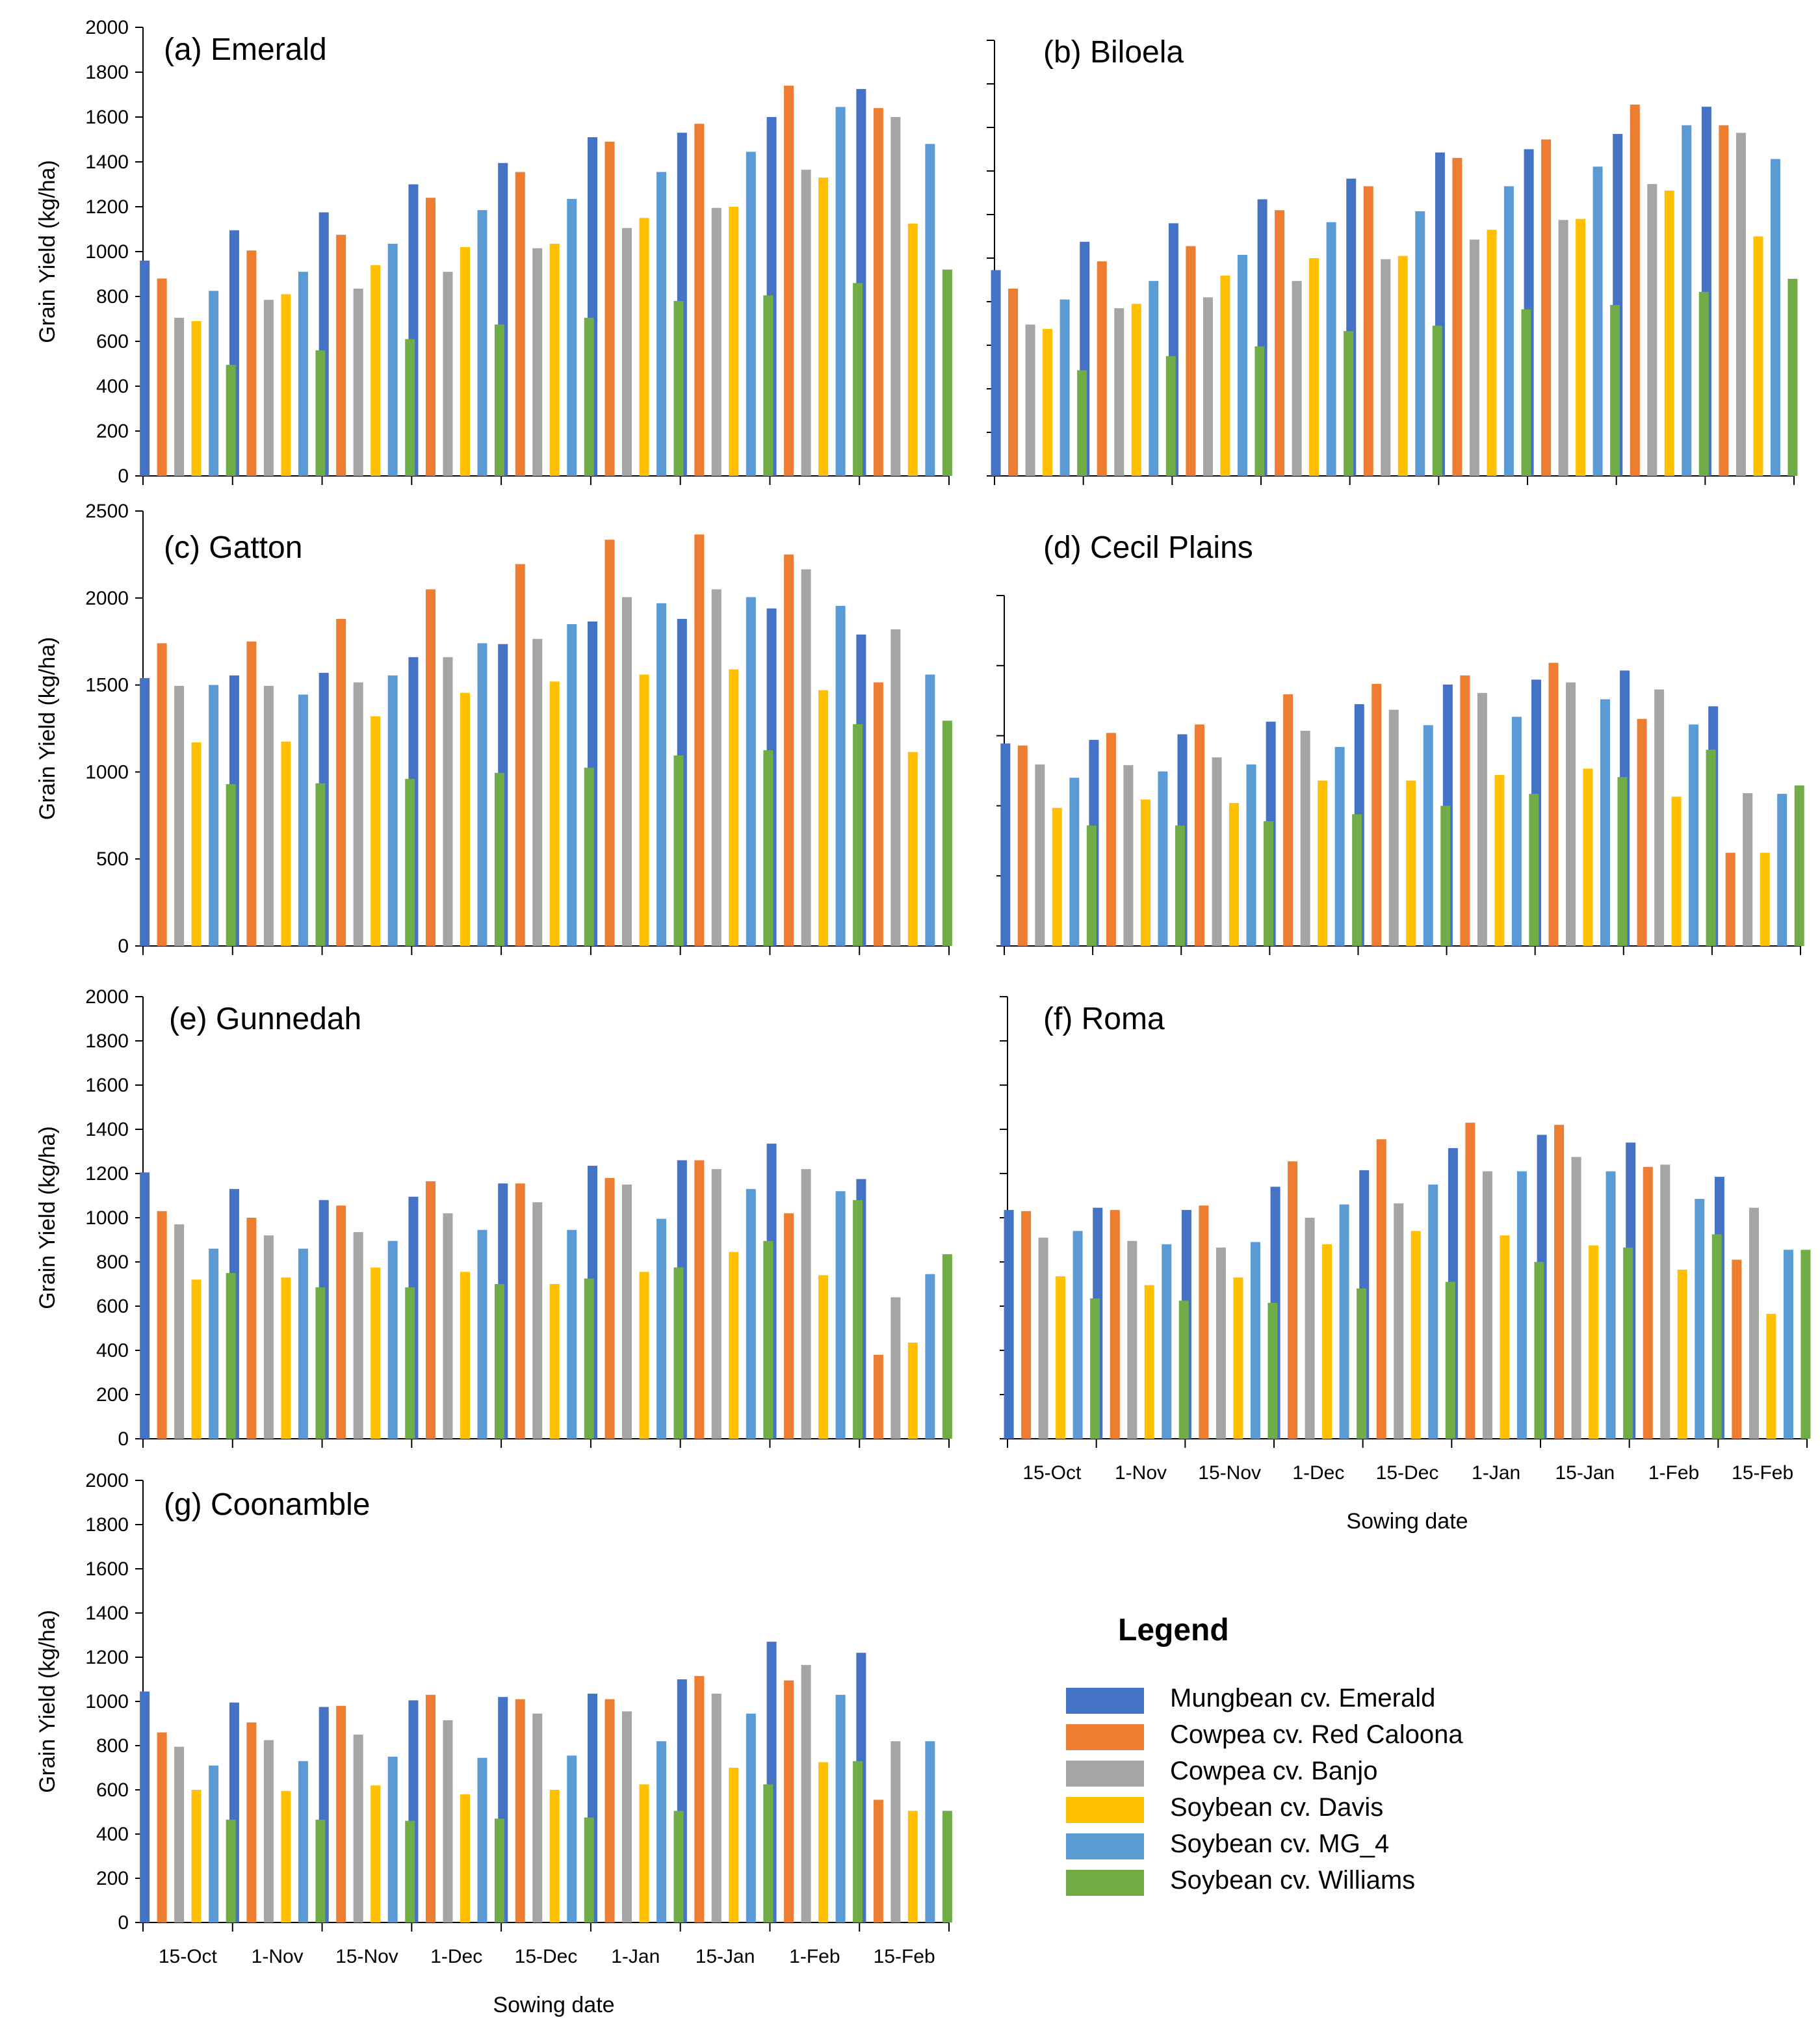 Image resolution: width=1820 pixels, height=2033 pixels. I want to click on panel-title: (e) Gunnedah, so click(265, 1019).